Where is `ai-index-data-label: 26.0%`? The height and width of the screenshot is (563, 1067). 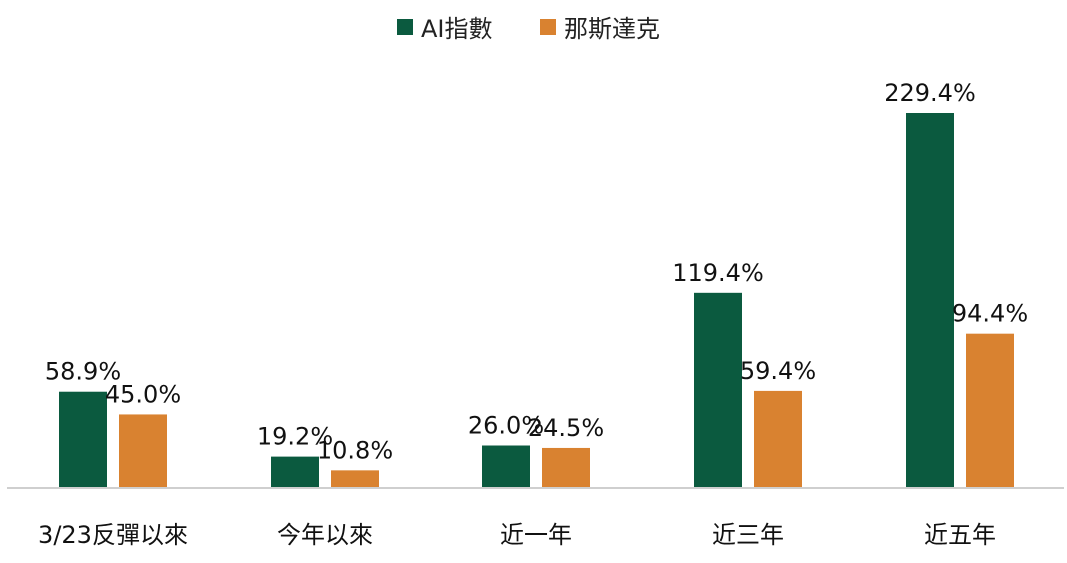 ai-index-data-label: 26.0% is located at coordinates (506, 426).